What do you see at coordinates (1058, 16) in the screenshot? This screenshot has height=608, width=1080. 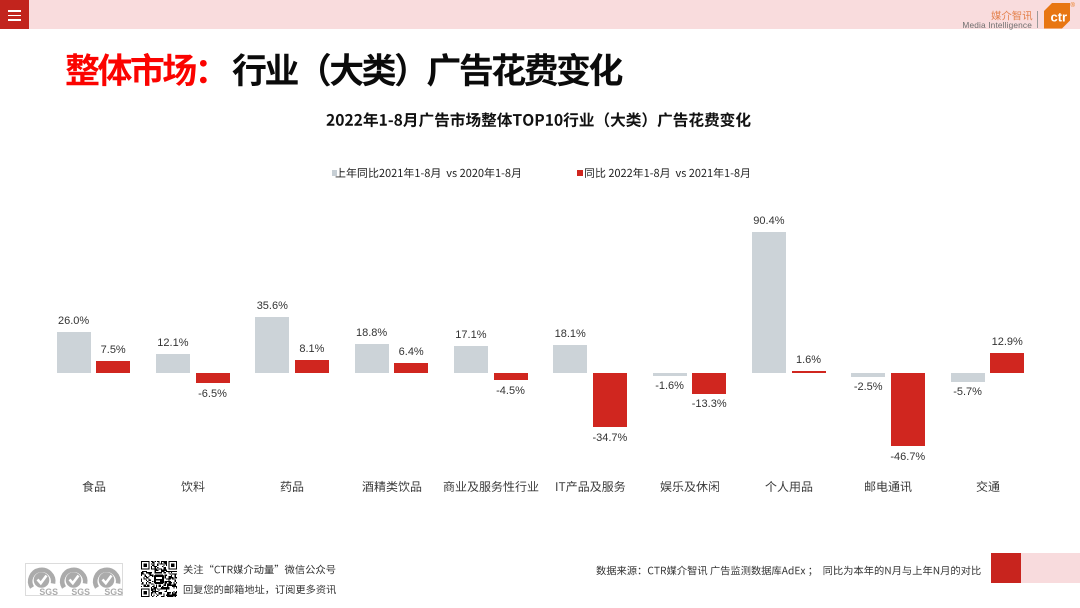 I see `svg-text: ctr` at bounding box center [1058, 16].